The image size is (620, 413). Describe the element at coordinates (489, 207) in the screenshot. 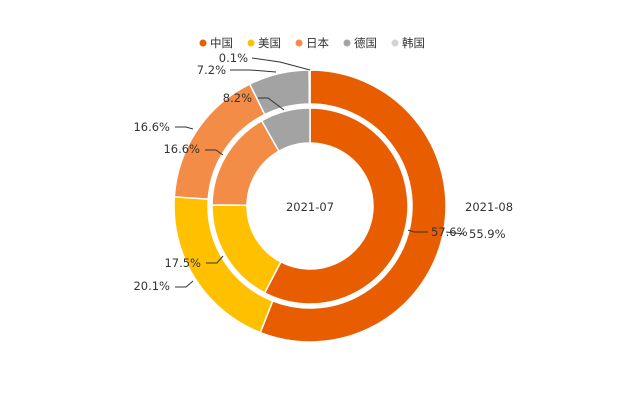

I see `outer-series-name: 2021-08` at that location.